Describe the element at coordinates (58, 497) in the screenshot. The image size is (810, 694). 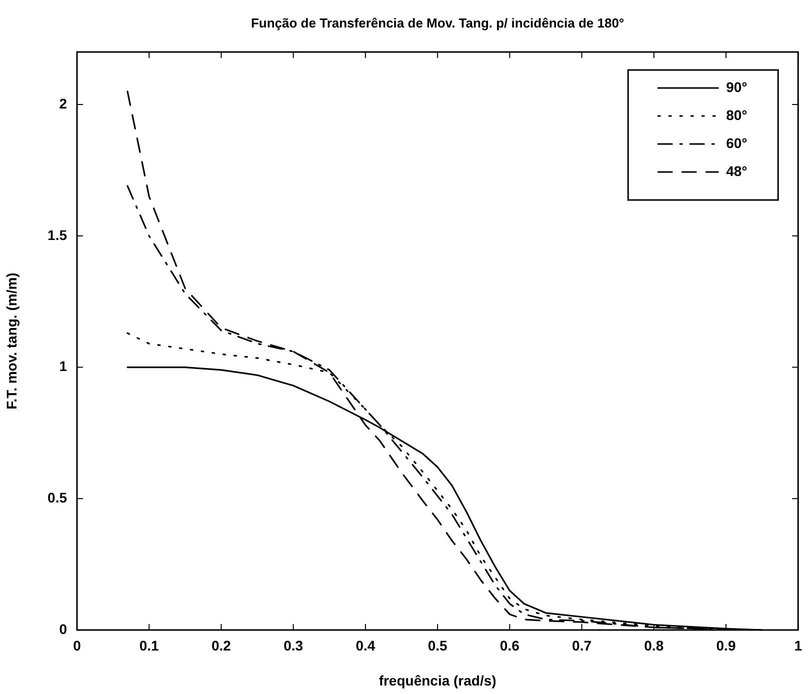
I see `y-tick-label: 0.5` at that location.